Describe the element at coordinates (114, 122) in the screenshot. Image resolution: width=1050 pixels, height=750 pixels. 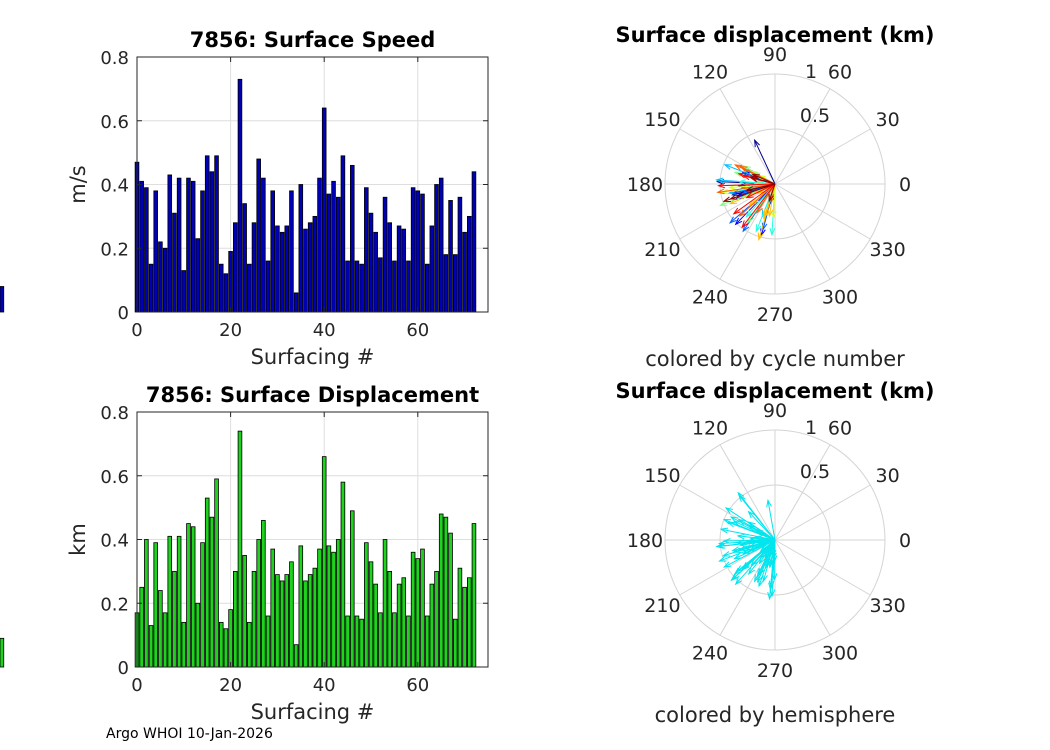
I see `speed-ytick-label: 0.6` at that location.